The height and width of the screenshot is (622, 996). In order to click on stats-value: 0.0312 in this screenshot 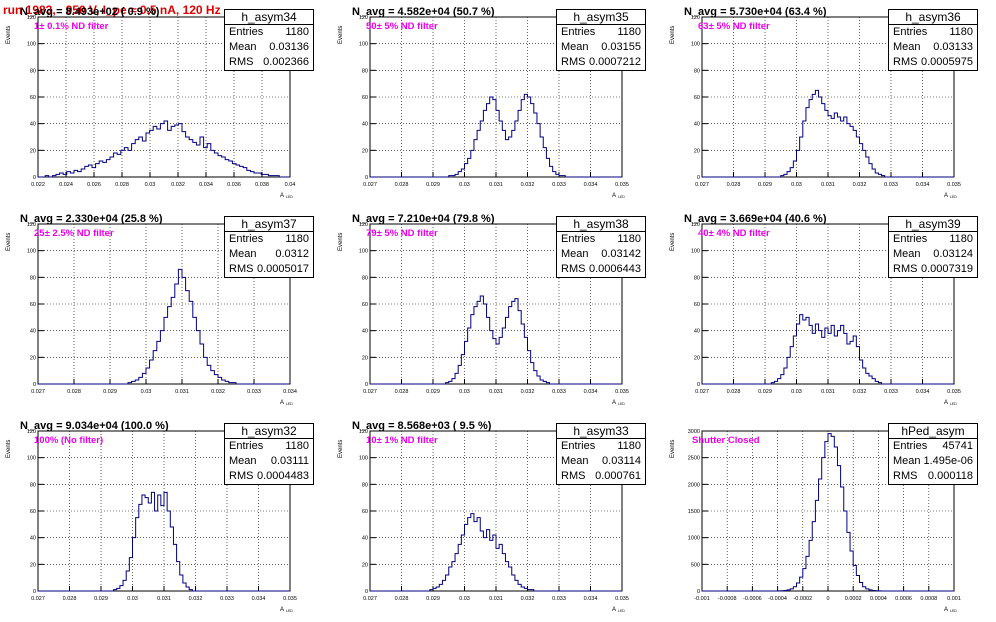, I will do `click(292, 254)`.